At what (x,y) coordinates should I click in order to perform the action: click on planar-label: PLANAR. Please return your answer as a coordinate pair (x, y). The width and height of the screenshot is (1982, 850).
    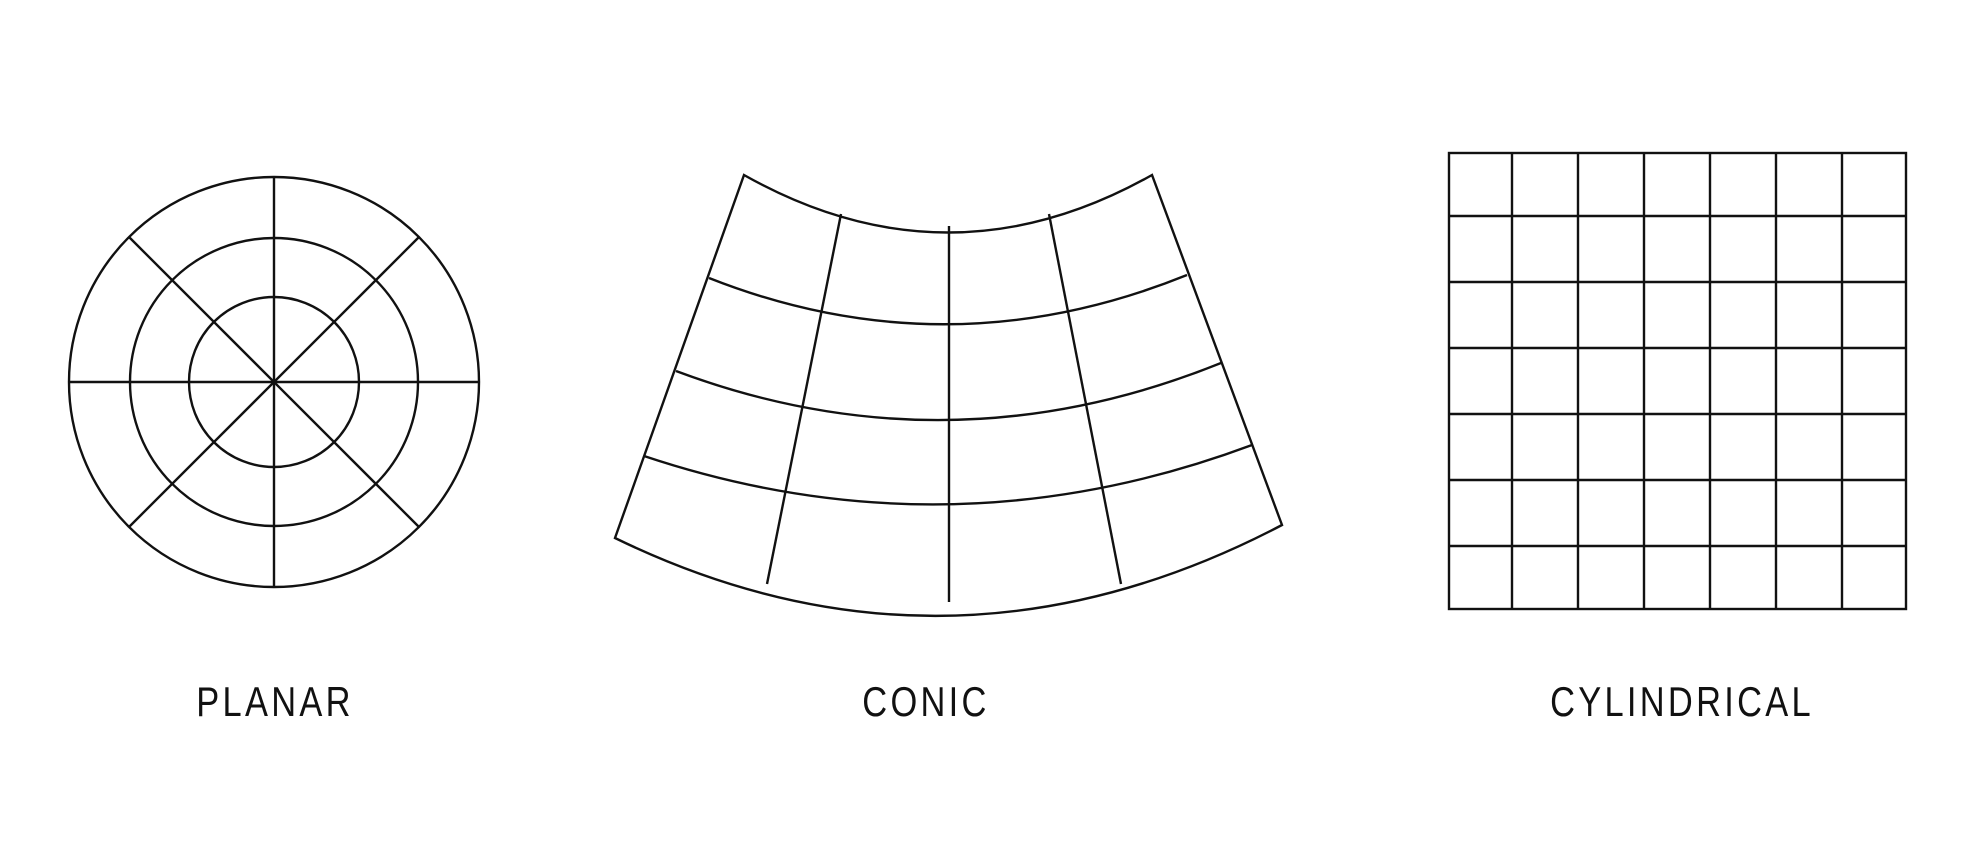
    Looking at the image, I should click on (275, 701).